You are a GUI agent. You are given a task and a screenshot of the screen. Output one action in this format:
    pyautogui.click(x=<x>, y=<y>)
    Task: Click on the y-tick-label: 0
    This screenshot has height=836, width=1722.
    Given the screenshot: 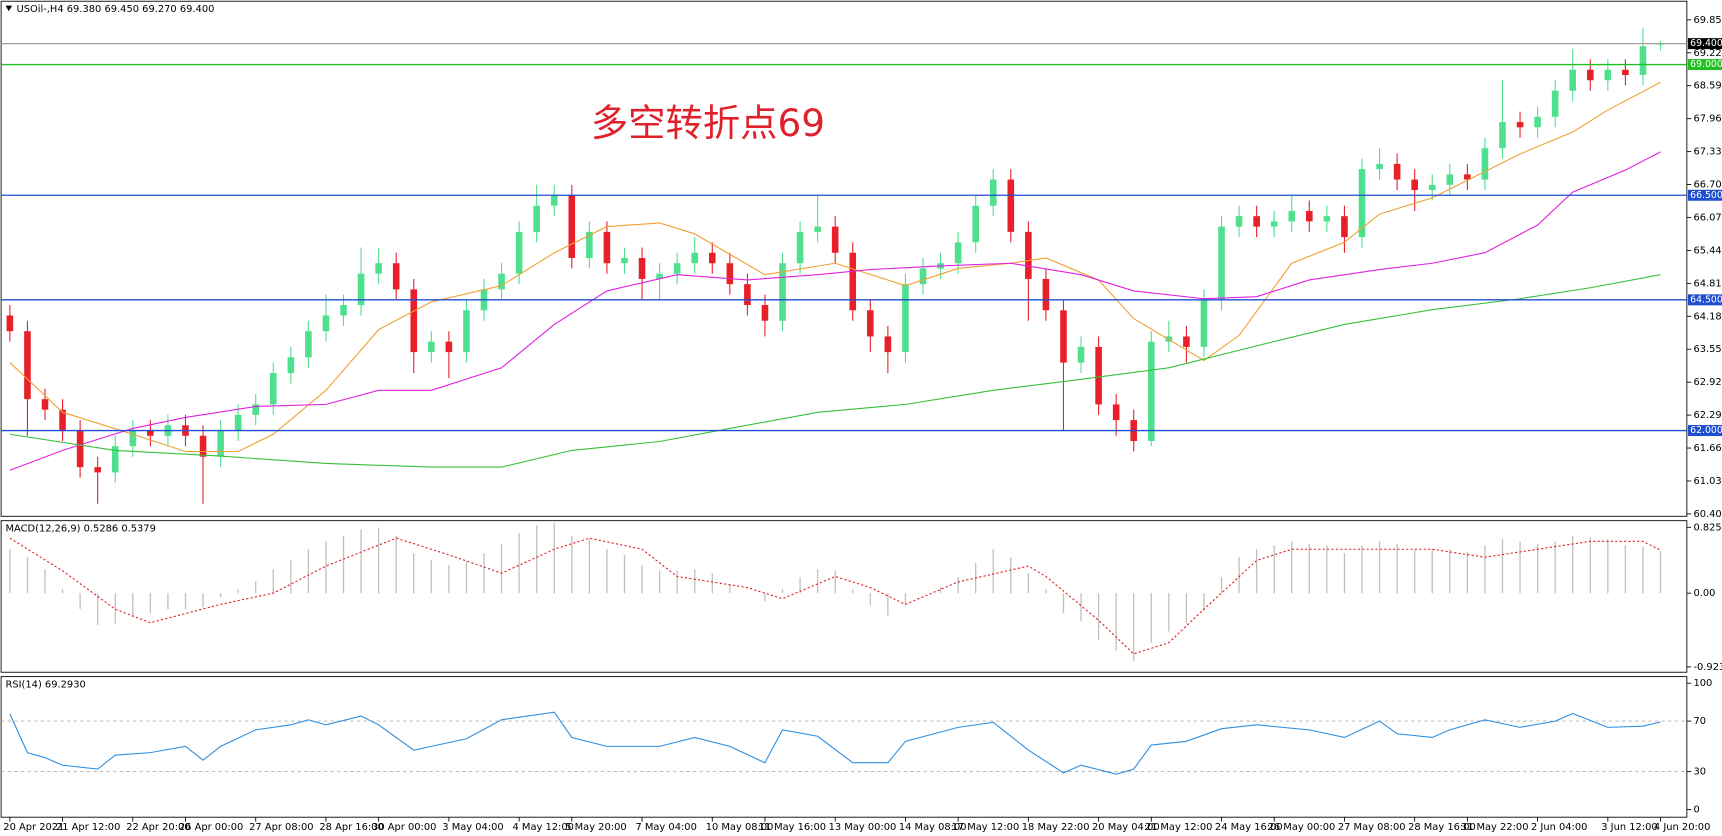 What is the action you would take?
    pyautogui.click(x=1696, y=809)
    